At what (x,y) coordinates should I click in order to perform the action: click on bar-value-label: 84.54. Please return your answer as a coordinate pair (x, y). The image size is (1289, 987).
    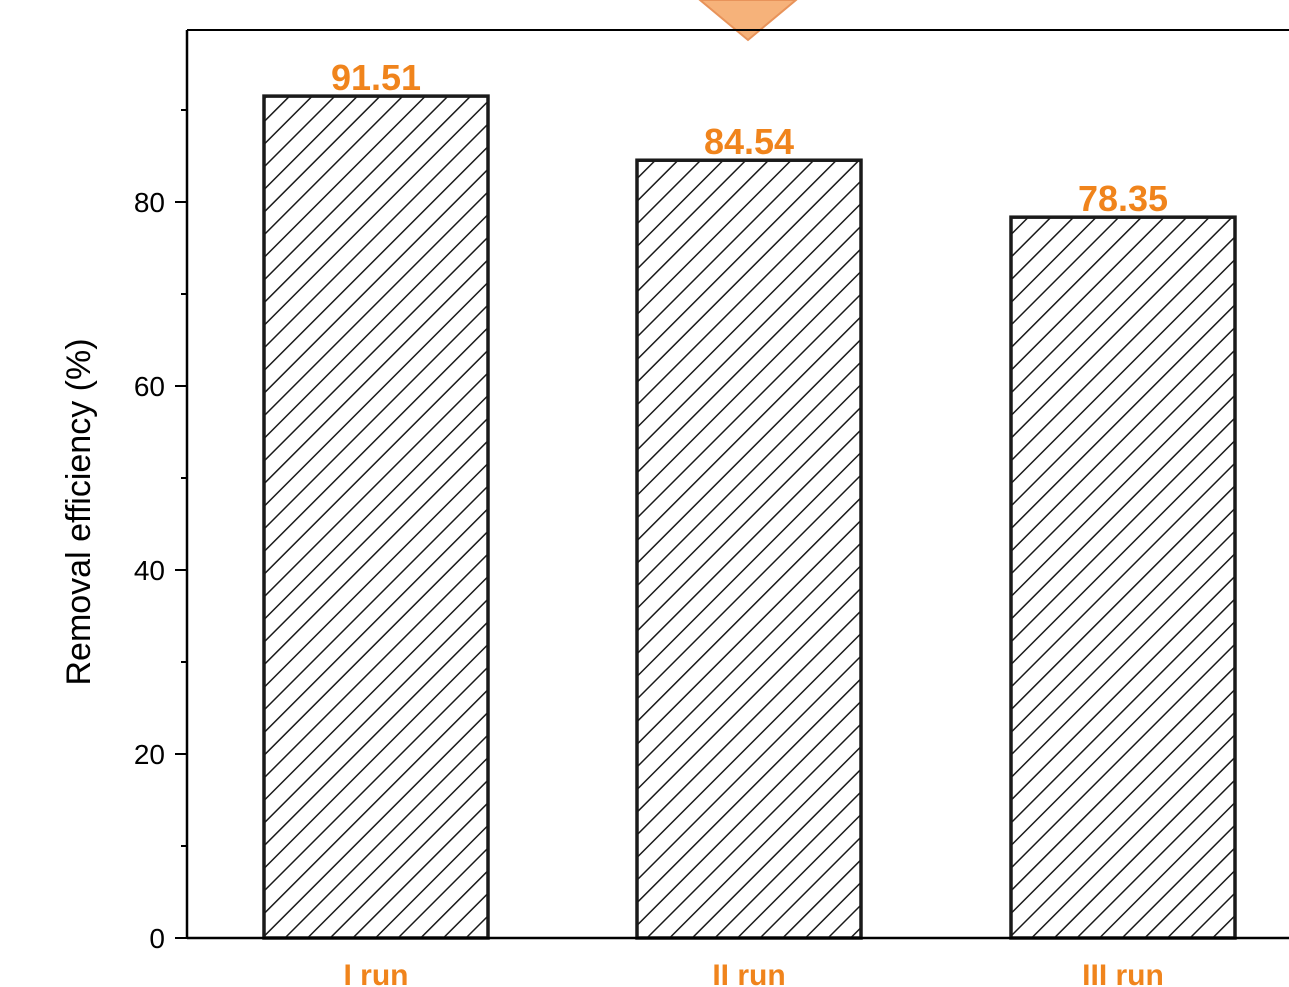
    Looking at the image, I should click on (749, 141).